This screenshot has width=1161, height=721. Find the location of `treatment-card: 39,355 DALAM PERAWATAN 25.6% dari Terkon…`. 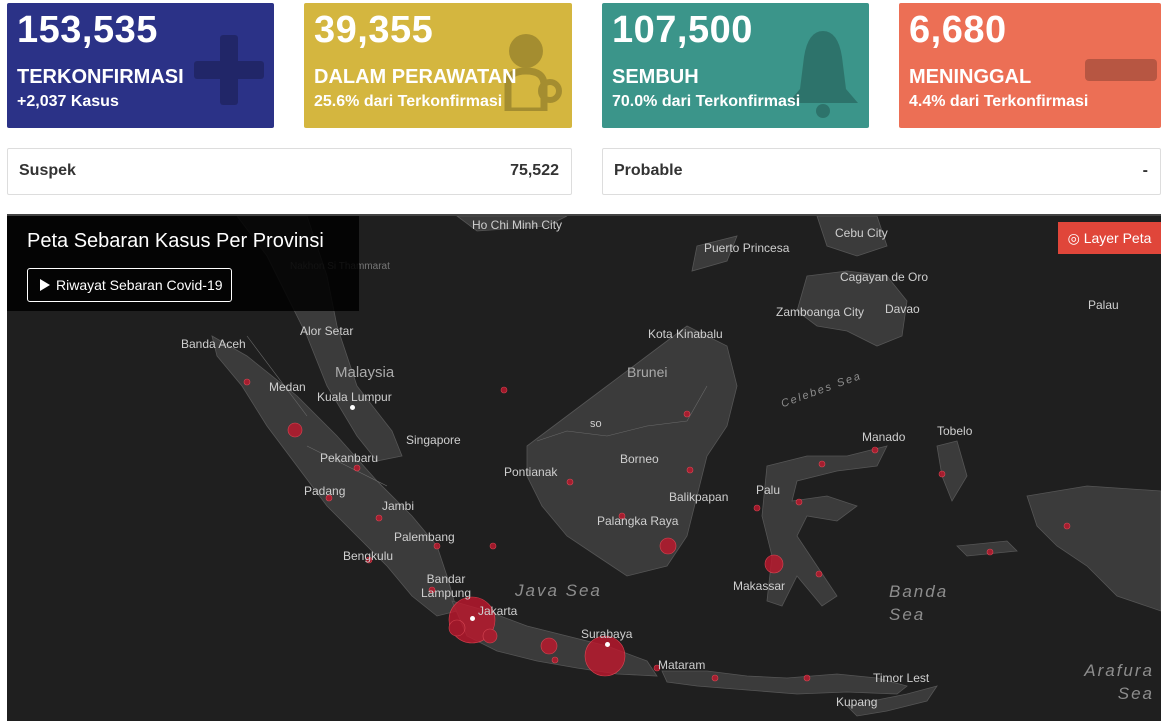

treatment-card: 39,355 DALAM PERAWATAN 25.6% dari Terkon… is located at coordinates (438, 65).